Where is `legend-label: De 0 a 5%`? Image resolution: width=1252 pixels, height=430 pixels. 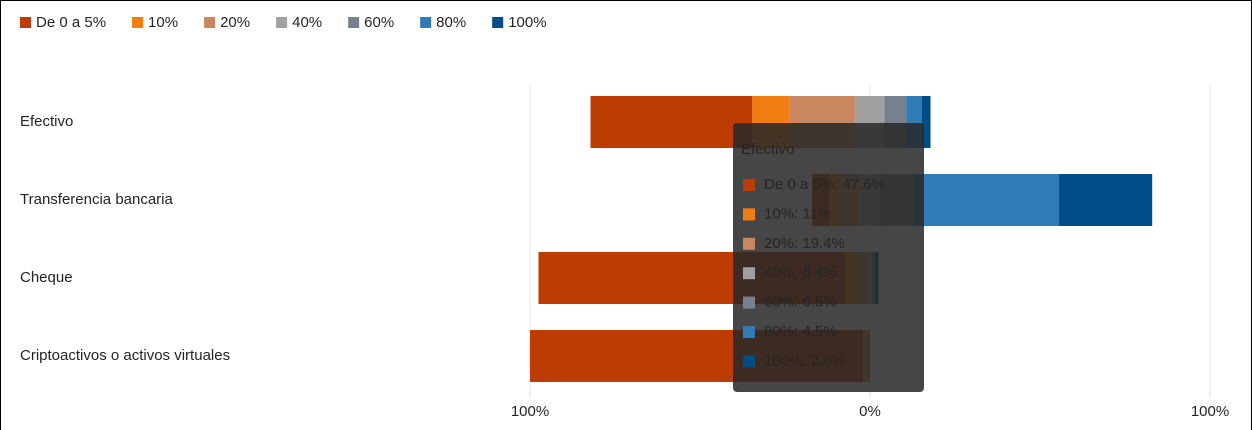 legend-label: De 0 a 5% is located at coordinates (71, 22).